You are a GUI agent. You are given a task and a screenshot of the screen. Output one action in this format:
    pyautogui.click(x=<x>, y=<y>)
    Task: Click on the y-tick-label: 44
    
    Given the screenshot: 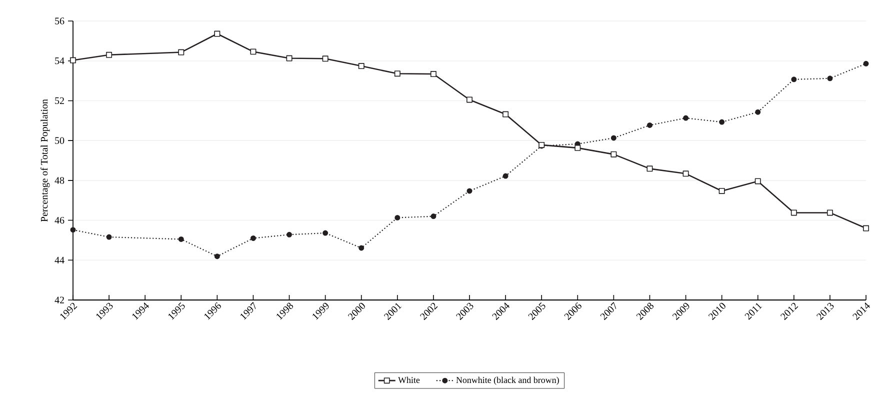 What is the action you would take?
    pyautogui.click(x=59, y=260)
    